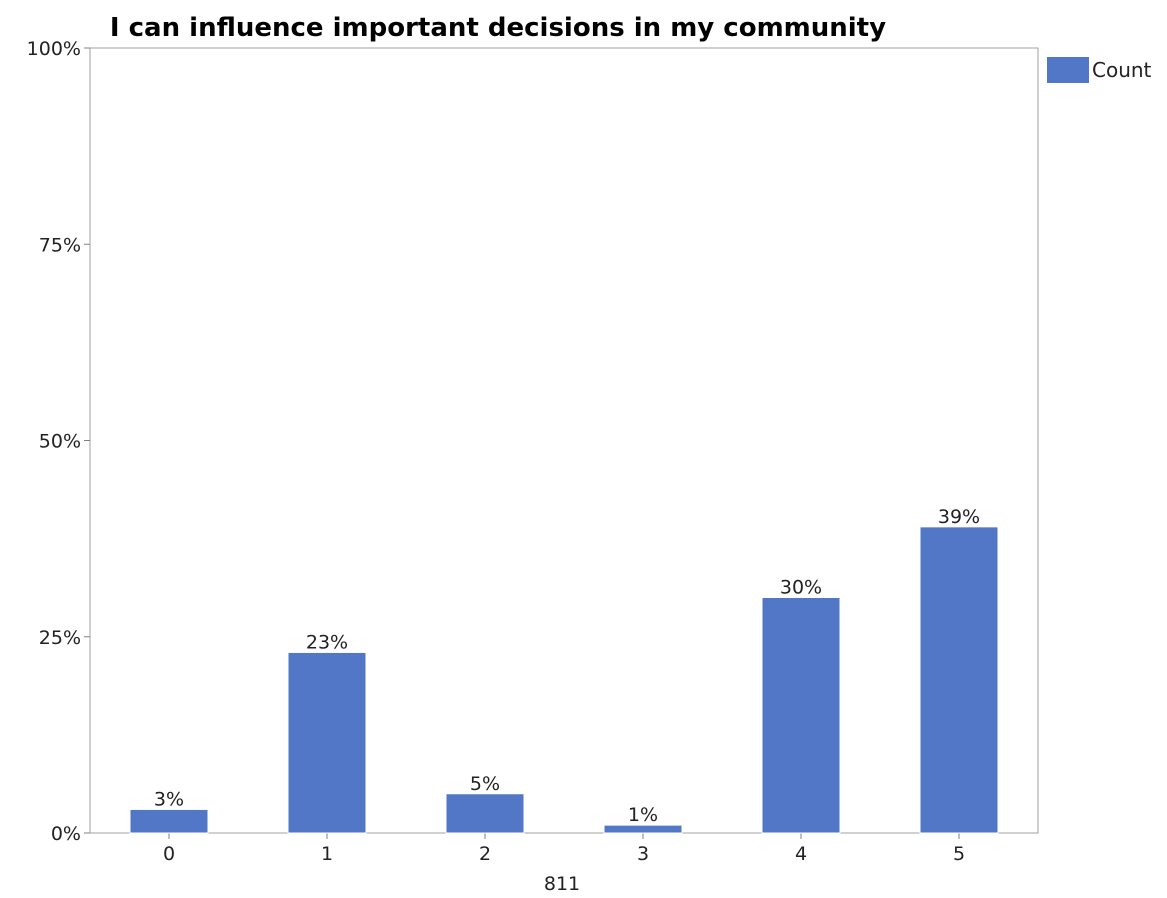 The width and height of the screenshot is (1167, 898). Describe the element at coordinates (564, 849) in the screenshot. I see `x-axis: 0 1 2 3 4 5` at that location.